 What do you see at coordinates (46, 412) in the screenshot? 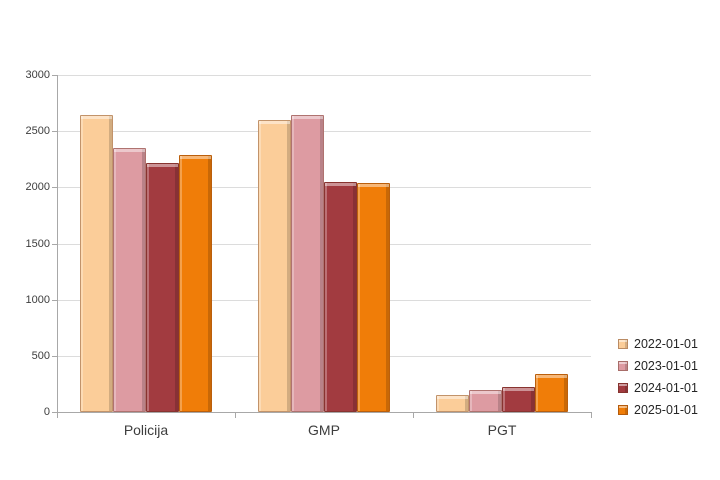
I see `y-tick-label: 0` at bounding box center [46, 412].